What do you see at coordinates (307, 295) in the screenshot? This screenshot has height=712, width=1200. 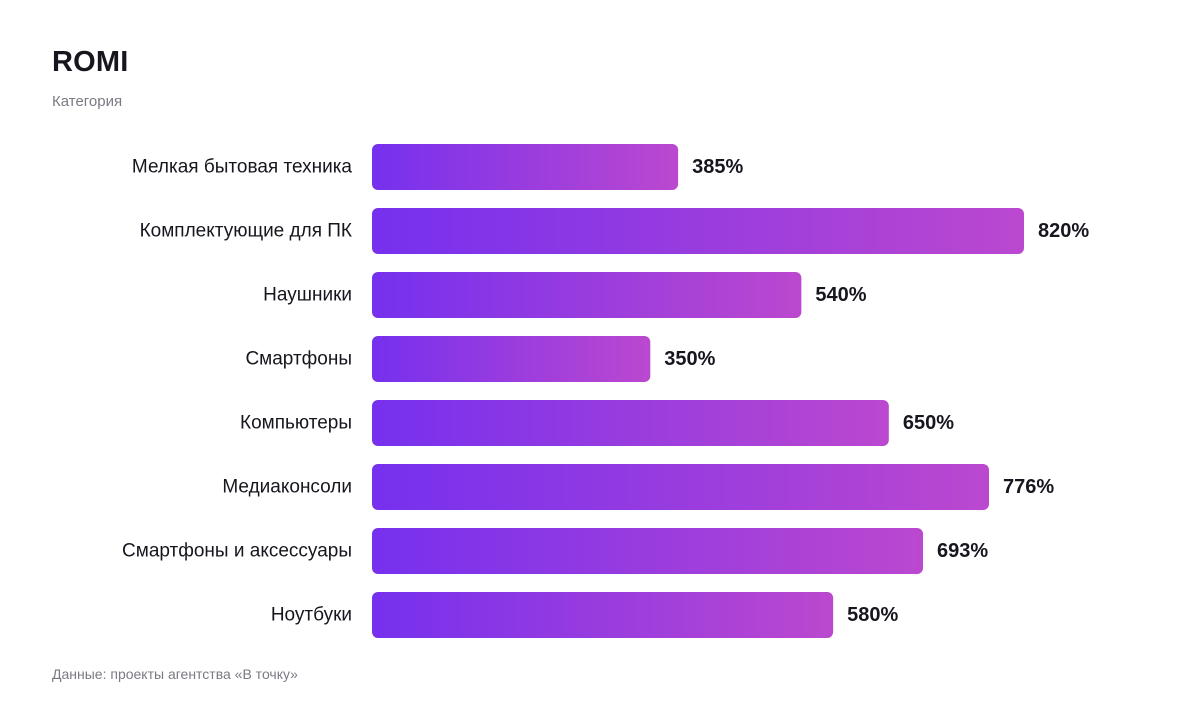 I see `category-label: Наушники` at bounding box center [307, 295].